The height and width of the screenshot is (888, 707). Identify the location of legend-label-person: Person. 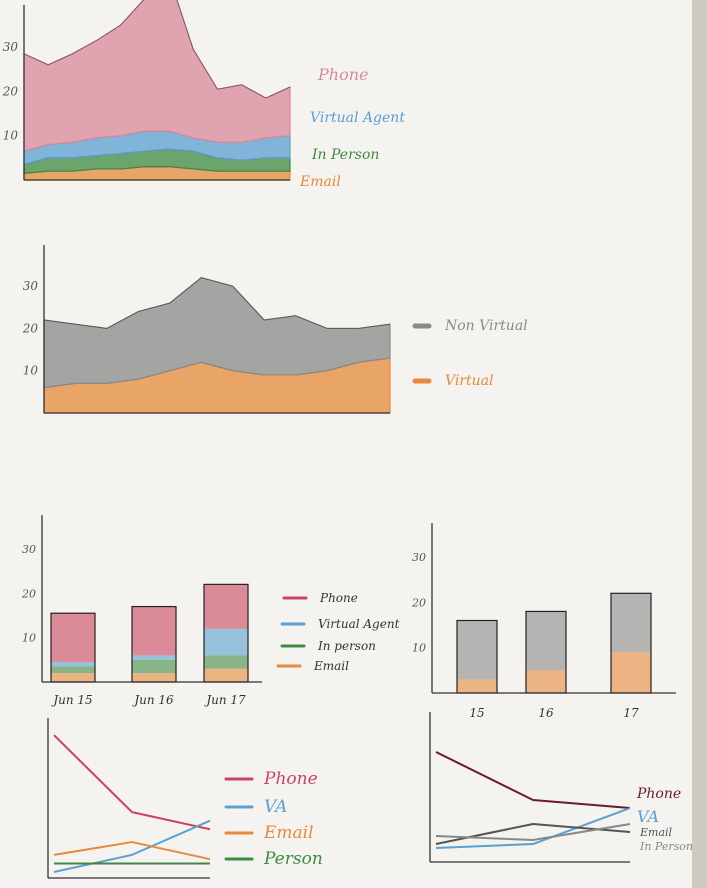
(293, 859).